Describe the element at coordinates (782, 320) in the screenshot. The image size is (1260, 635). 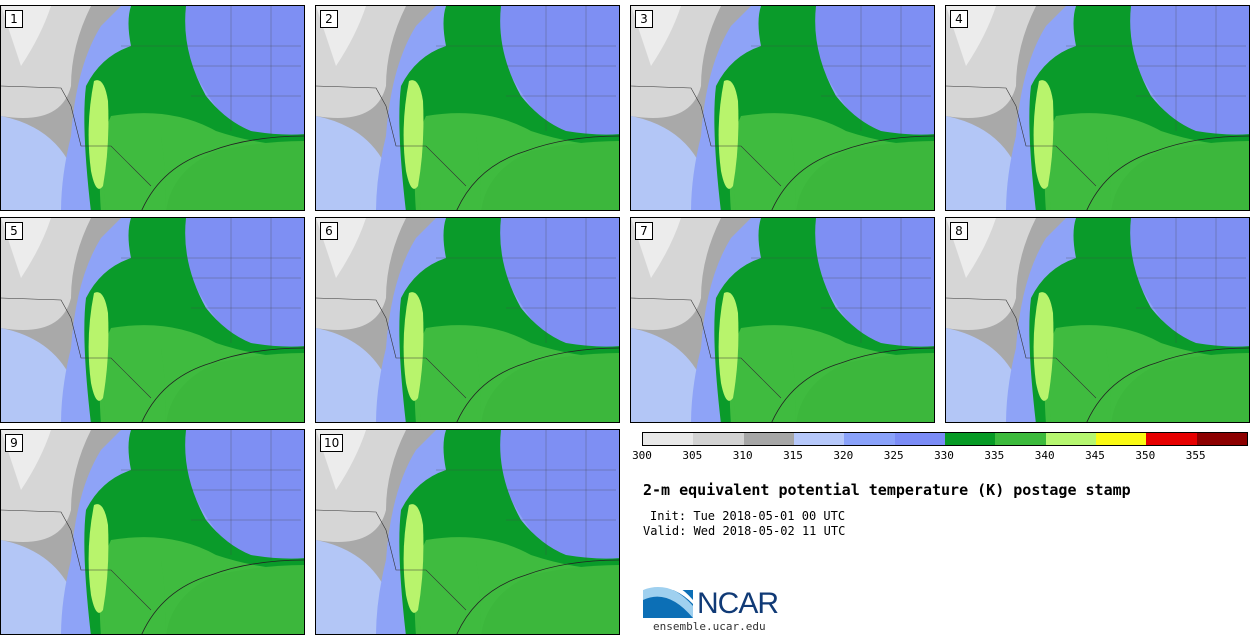
I see `map-panel: 7` at that location.